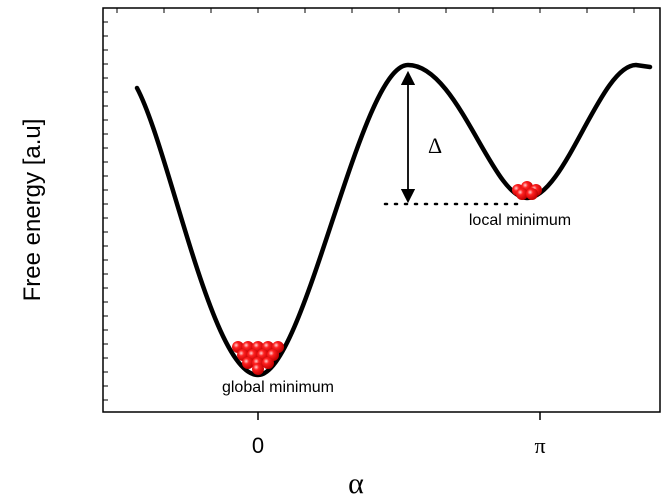 The height and width of the screenshot is (499, 663). What do you see at coordinates (32, 210) in the screenshot?
I see `y-axis-label: Free energy [a.u]` at bounding box center [32, 210].